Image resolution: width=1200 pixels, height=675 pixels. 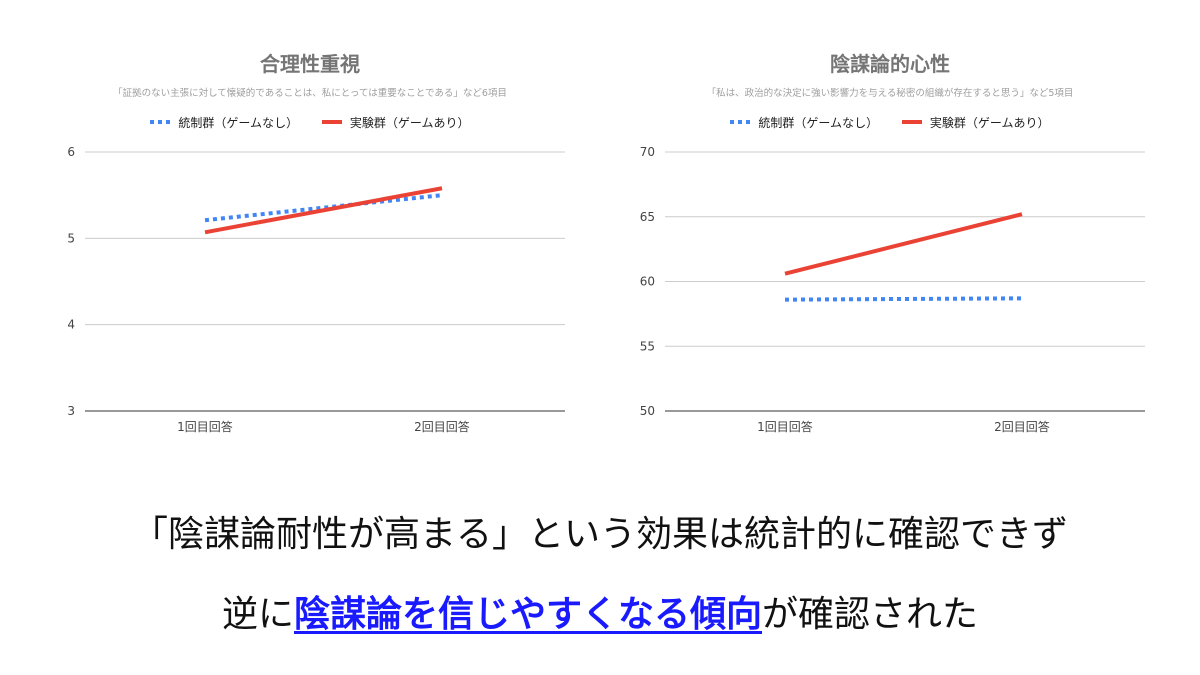 I want to click on y-tick-label: 4, so click(x=71, y=325).